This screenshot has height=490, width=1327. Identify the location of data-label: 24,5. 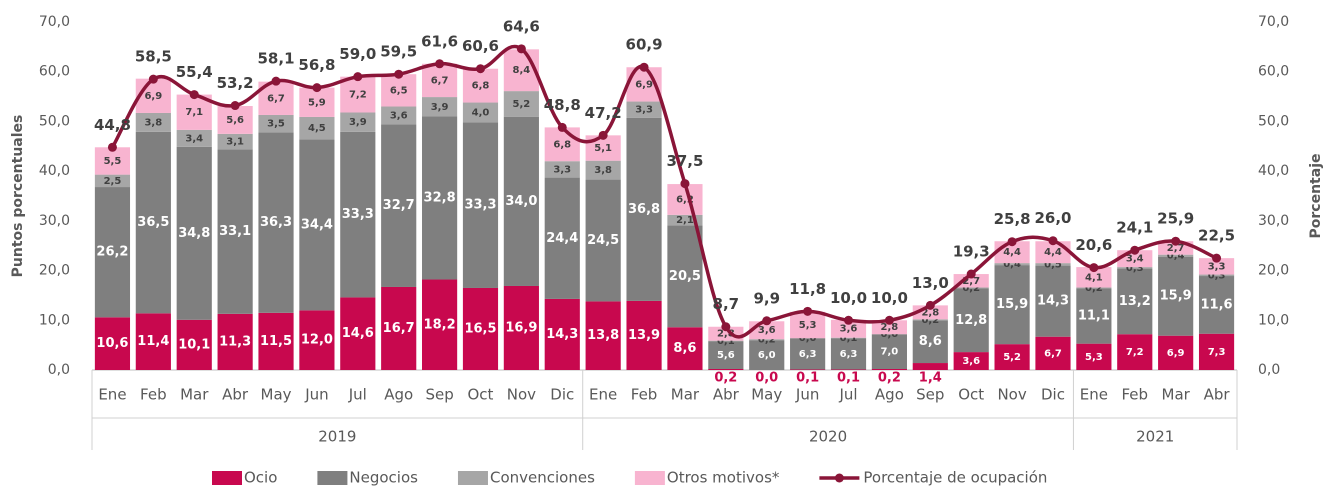
(603, 240).